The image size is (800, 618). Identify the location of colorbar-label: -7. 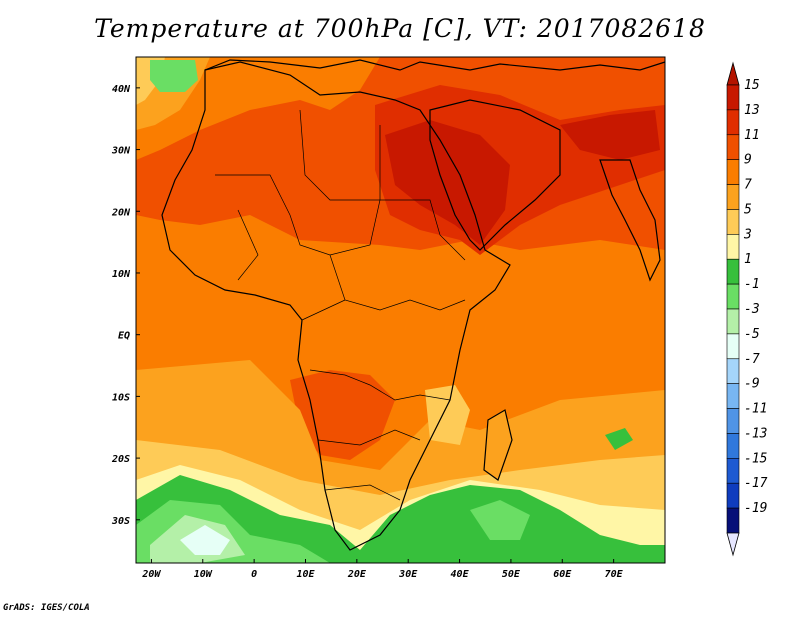
(752, 359).